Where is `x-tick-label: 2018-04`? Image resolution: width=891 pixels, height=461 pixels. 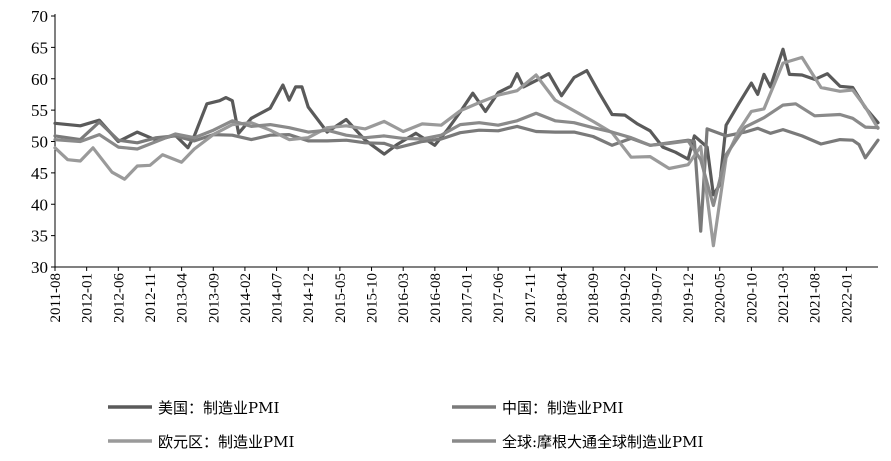 x-tick-label: 2018-04 is located at coordinates (562, 298).